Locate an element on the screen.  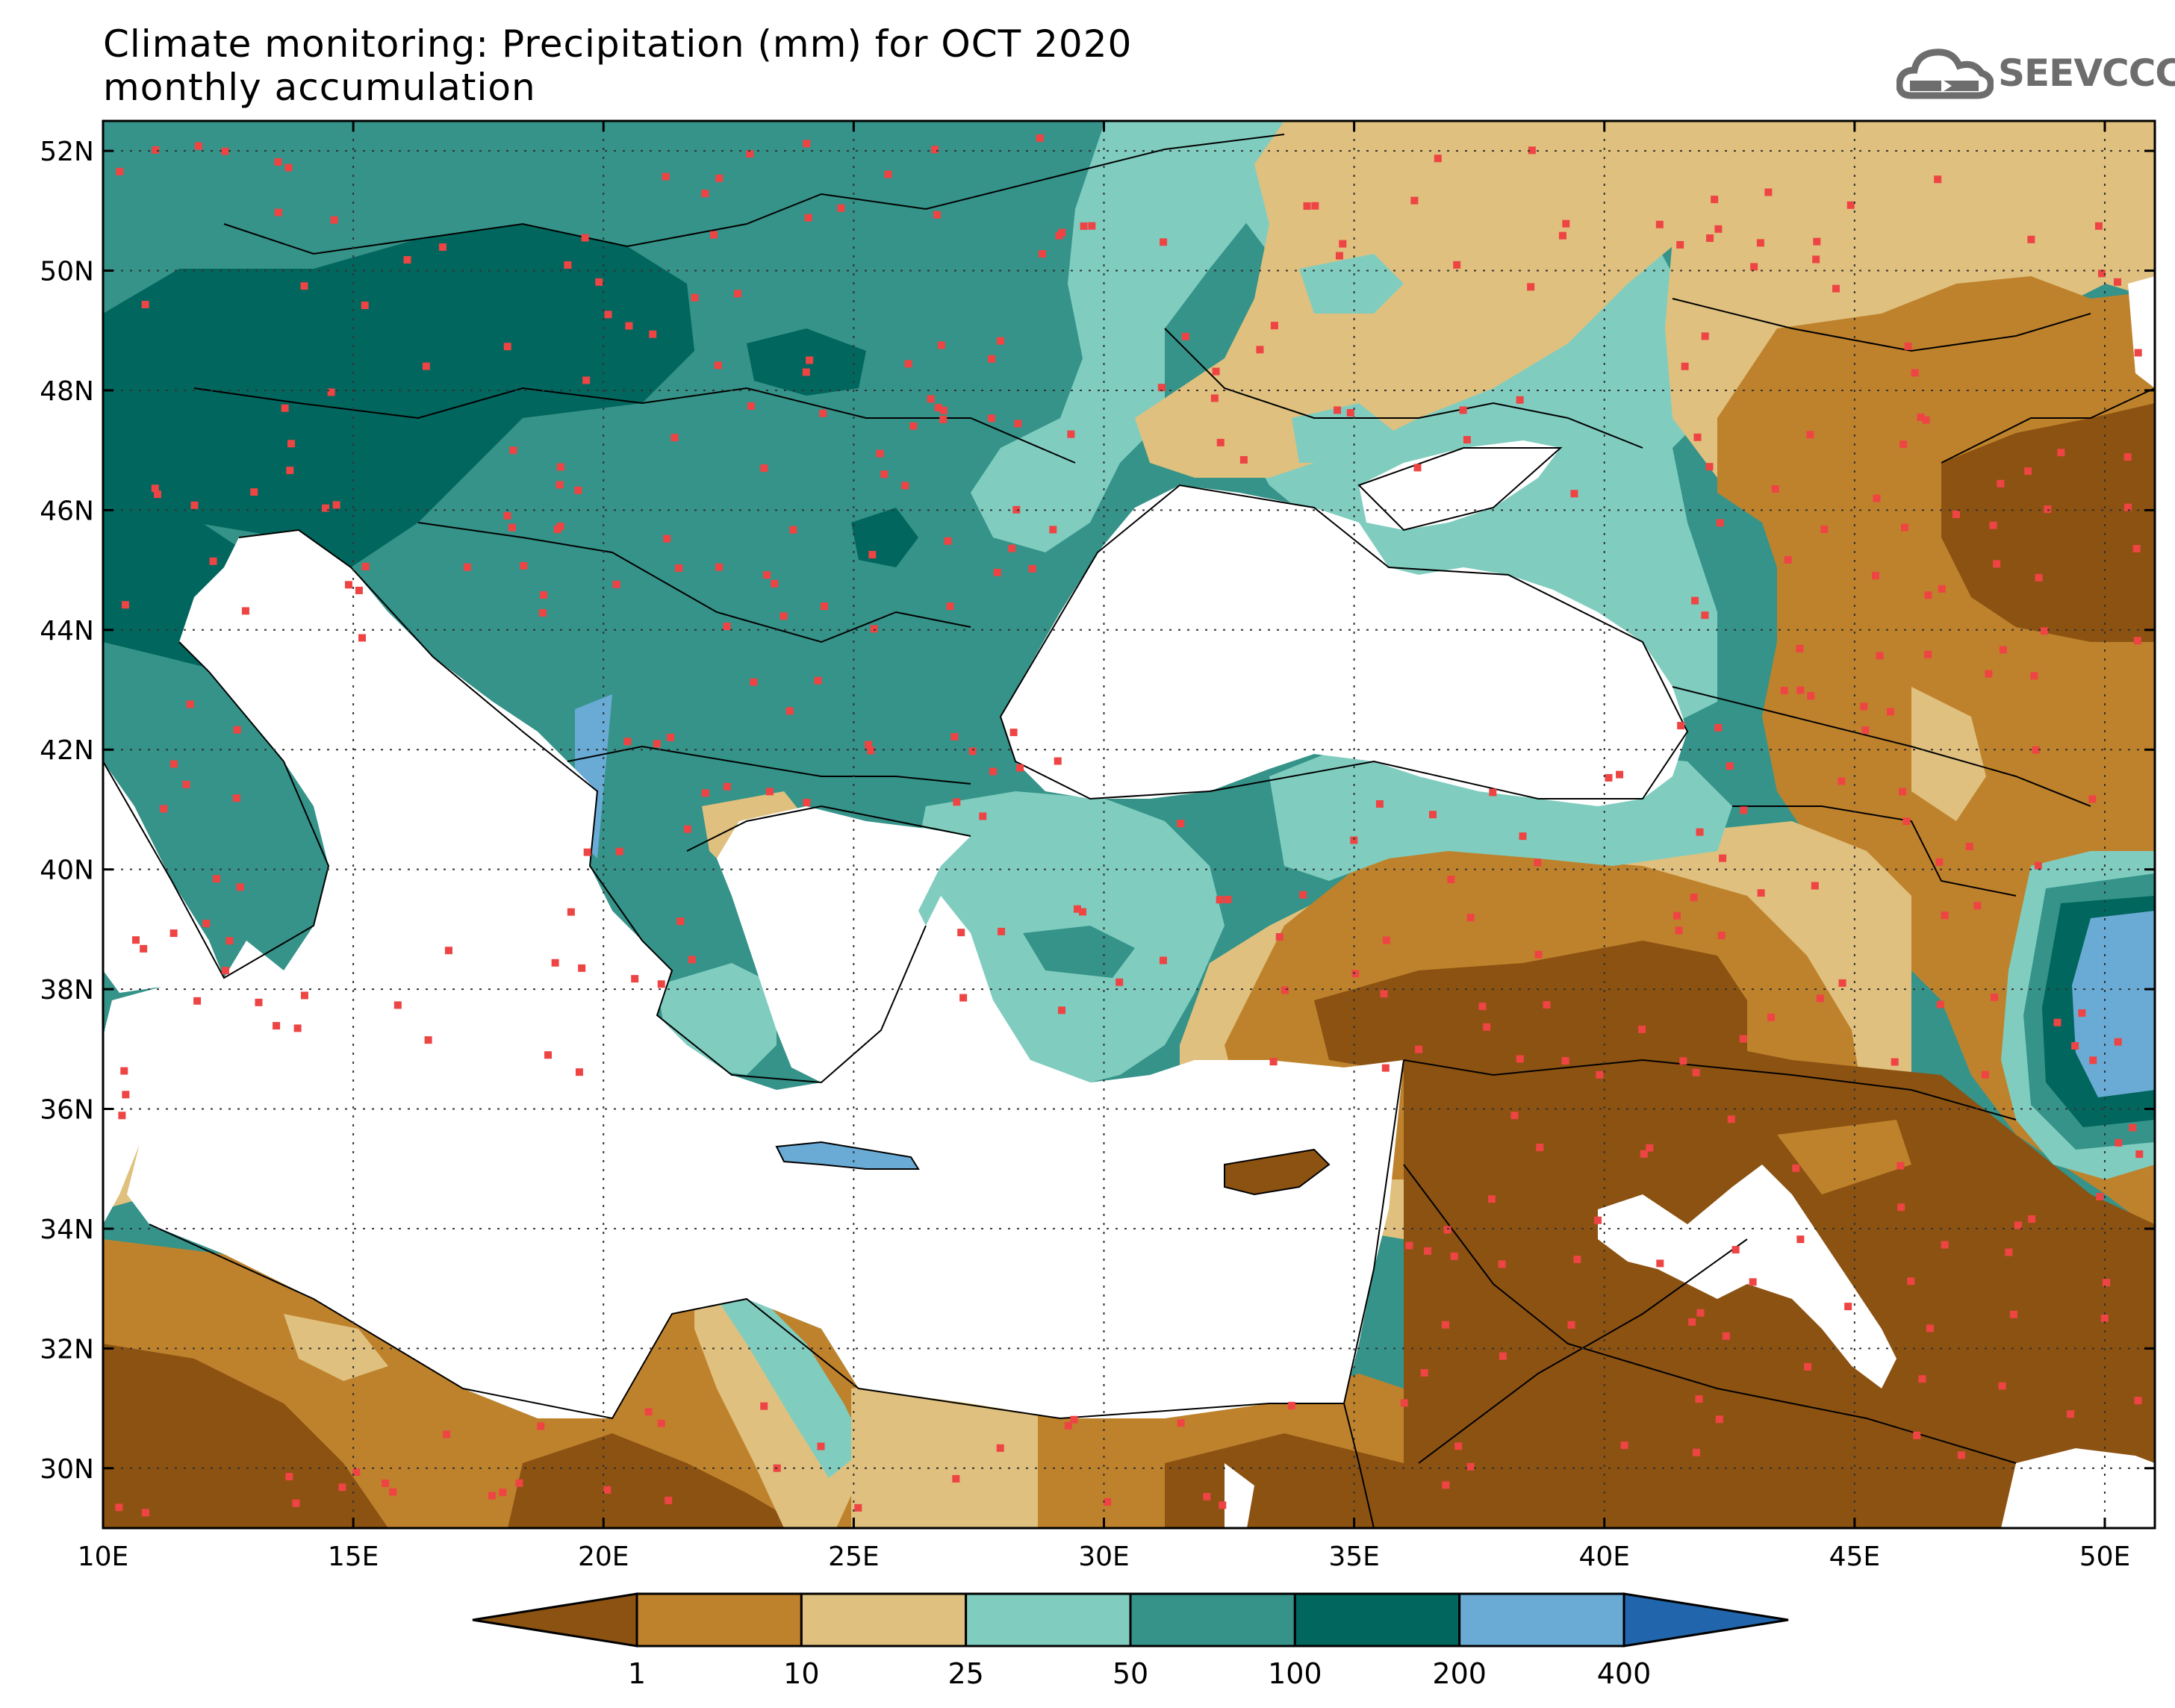
lat-tick-label: 40N is located at coordinates (67, 870).